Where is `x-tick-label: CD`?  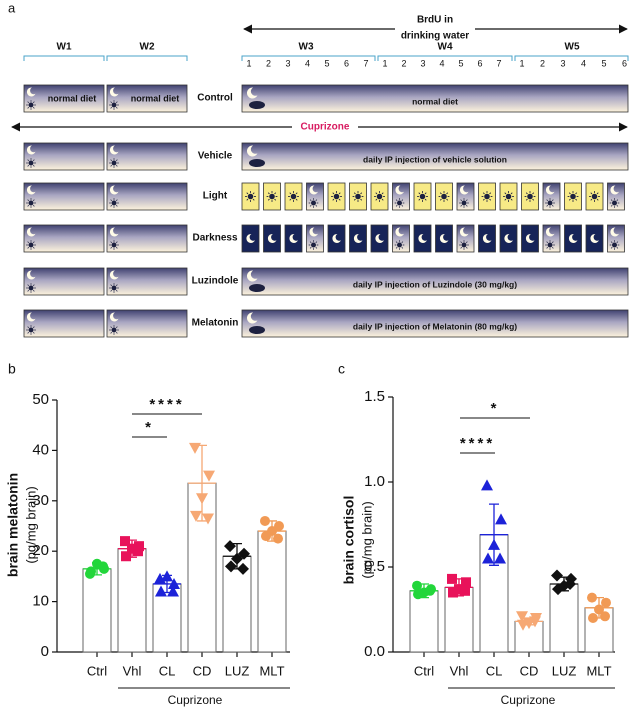 x-tick-label: CD is located at coordinates (529, 670).